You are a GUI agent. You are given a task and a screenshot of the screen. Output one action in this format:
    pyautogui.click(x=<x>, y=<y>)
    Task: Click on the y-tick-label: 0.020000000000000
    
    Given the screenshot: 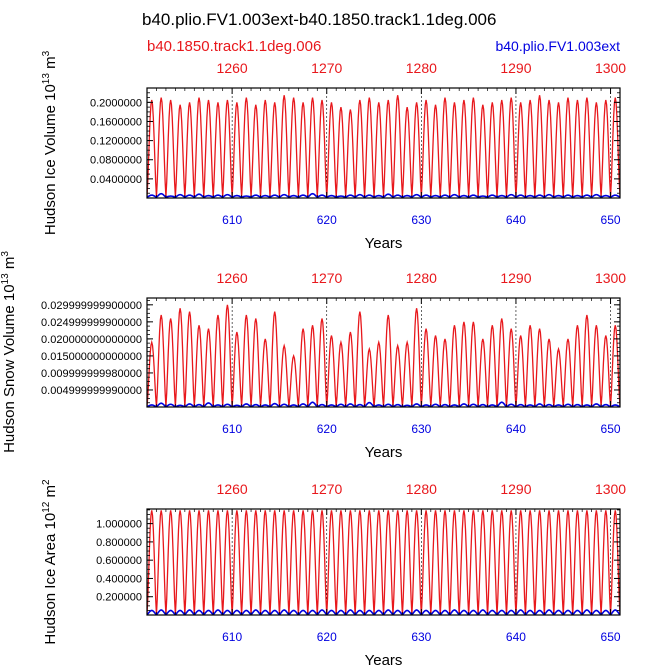 What is the action you would take?
    pyautogui.click(x=91, y=340)
    